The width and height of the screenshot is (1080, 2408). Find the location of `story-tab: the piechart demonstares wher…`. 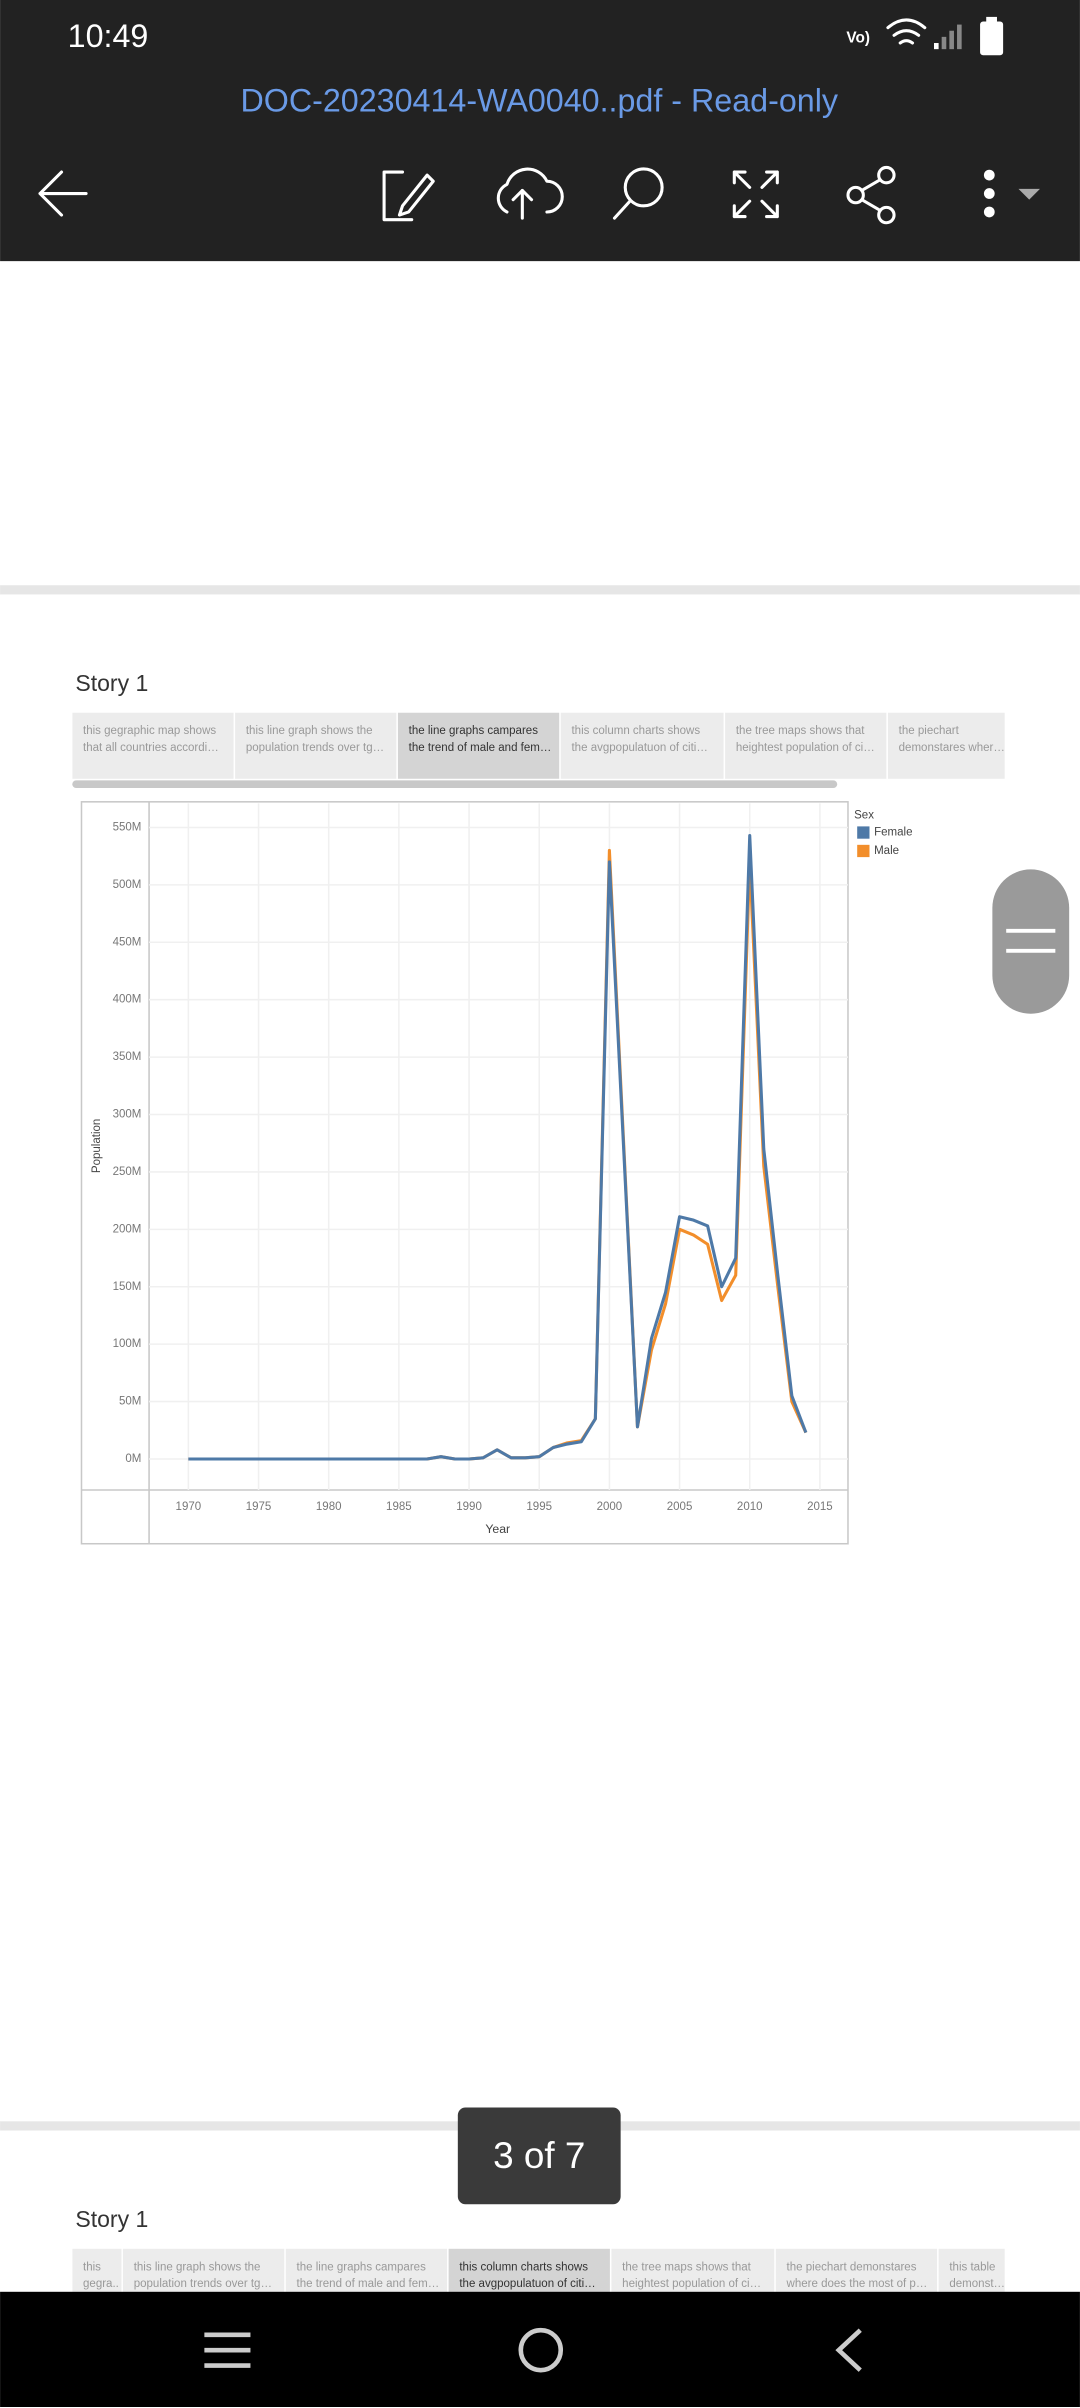

story-tab: the piechart demonstares wher… is located at coordinates (946, 745).